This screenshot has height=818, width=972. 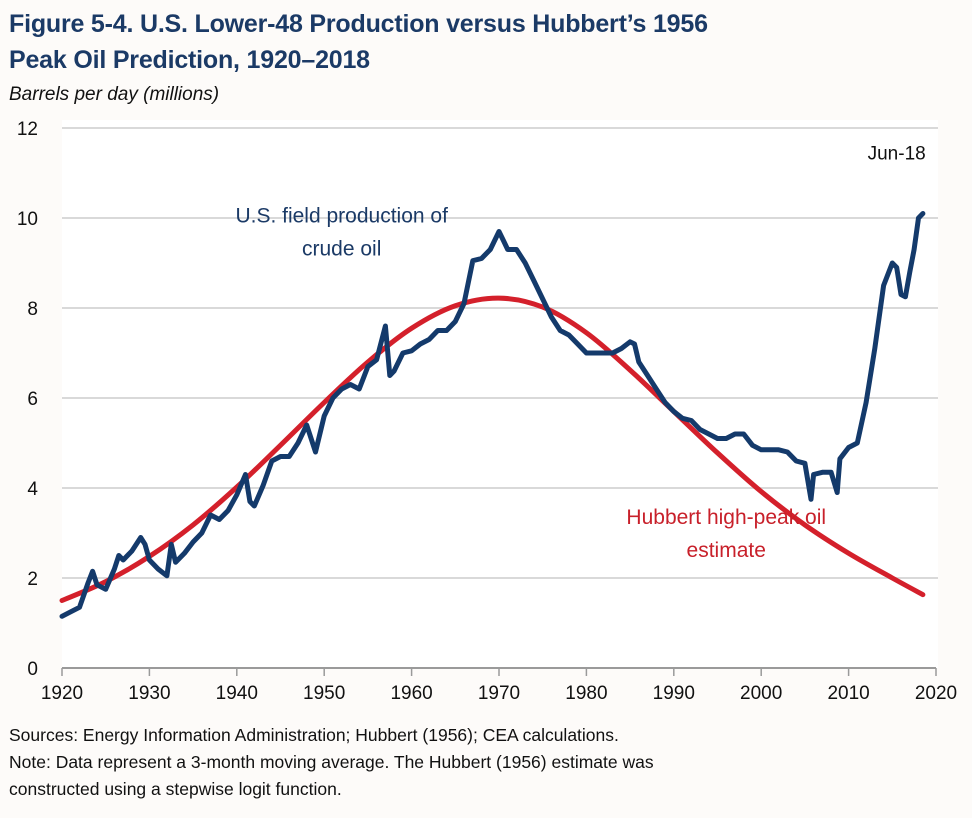 I want to click on x-tick-label: 1980, so click(x=586, y=693).